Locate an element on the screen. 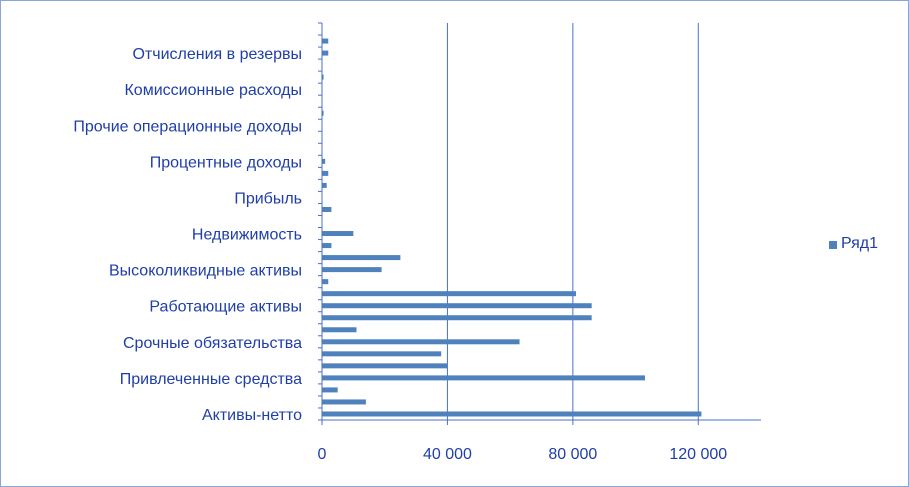 Image resolution: width=909 pixels, height=487 pixels. x-tick-label: 80 000 is located at coordinates (572, 454).